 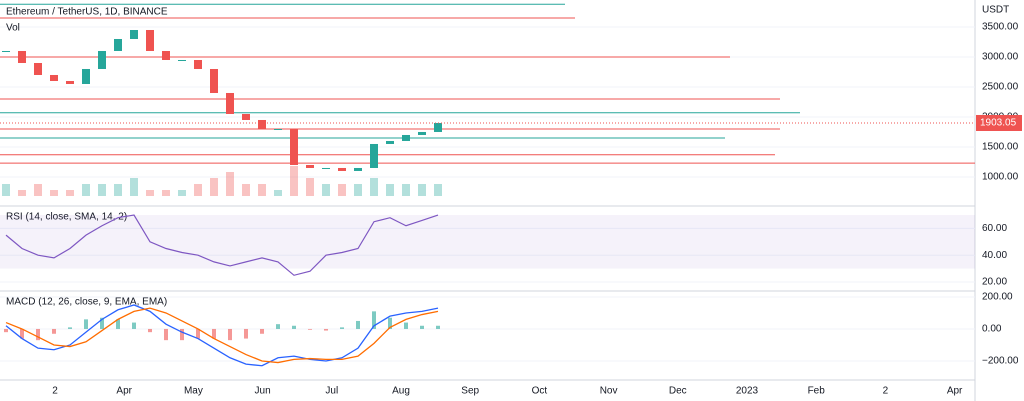 I want to click on y-tick-label: 20.00, so click(x=994, y=282).